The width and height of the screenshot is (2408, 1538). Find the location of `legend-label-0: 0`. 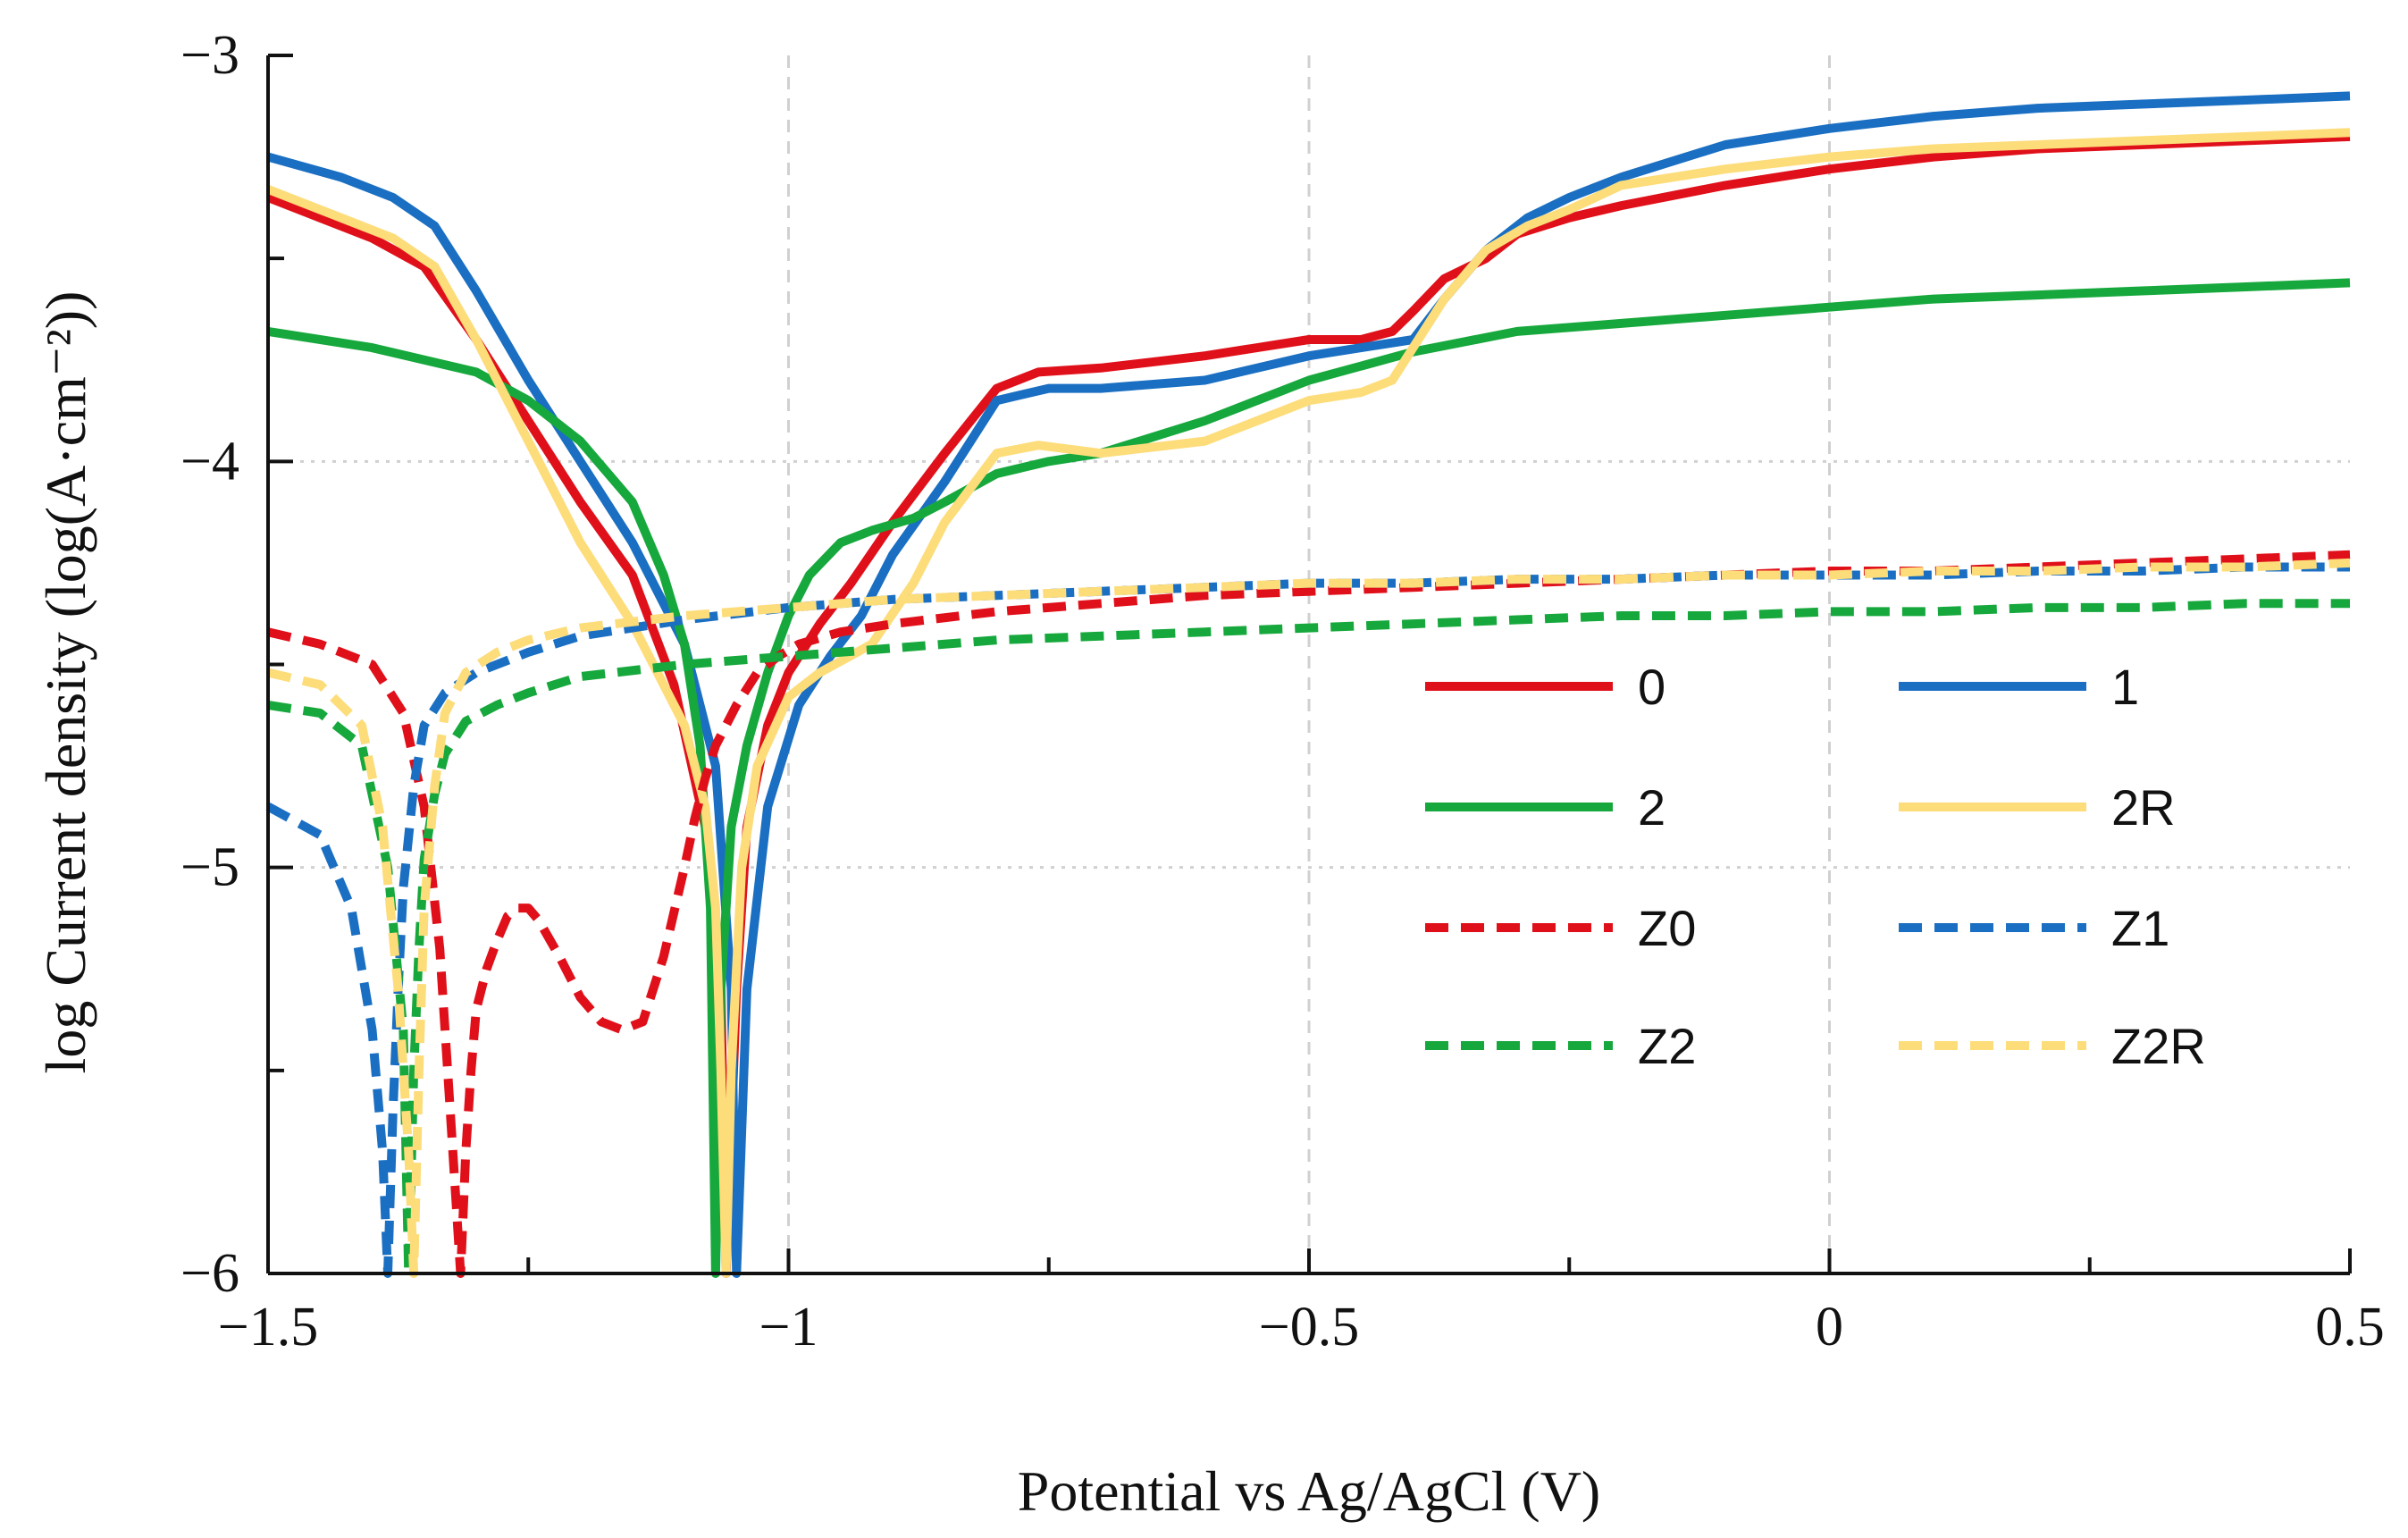

legend-label-0: 0 is located at coordinates (1651, 687).